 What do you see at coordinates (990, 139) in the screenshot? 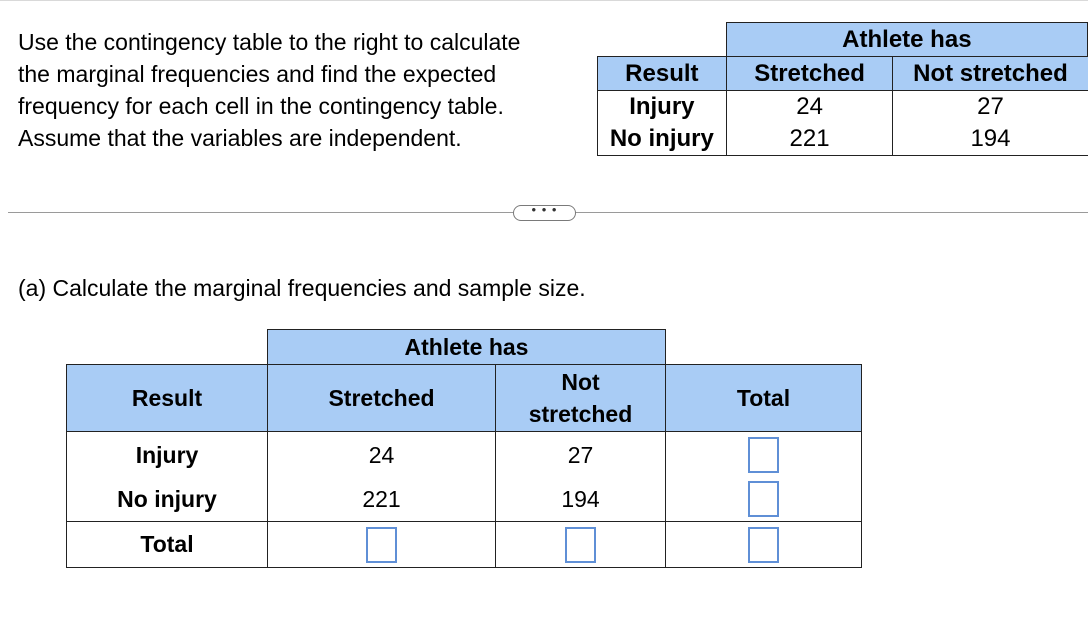
I see `ref-cell: 194` at bounding box center [990, 139].